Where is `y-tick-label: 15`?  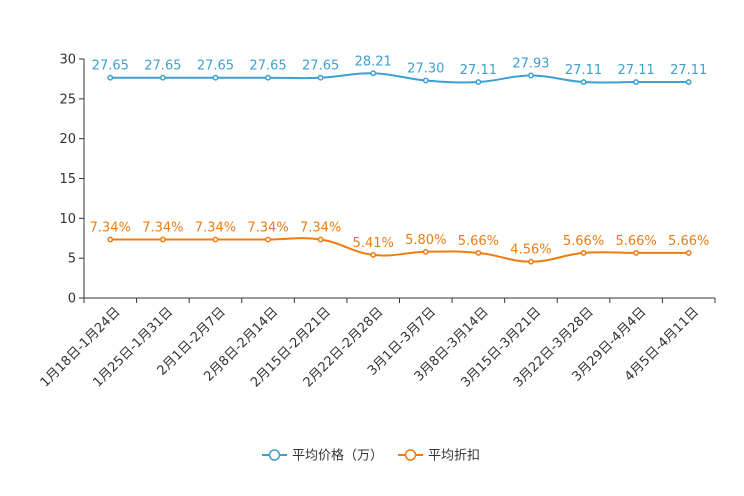 y-tick-label: 15 is located at coordinates (67, 179).